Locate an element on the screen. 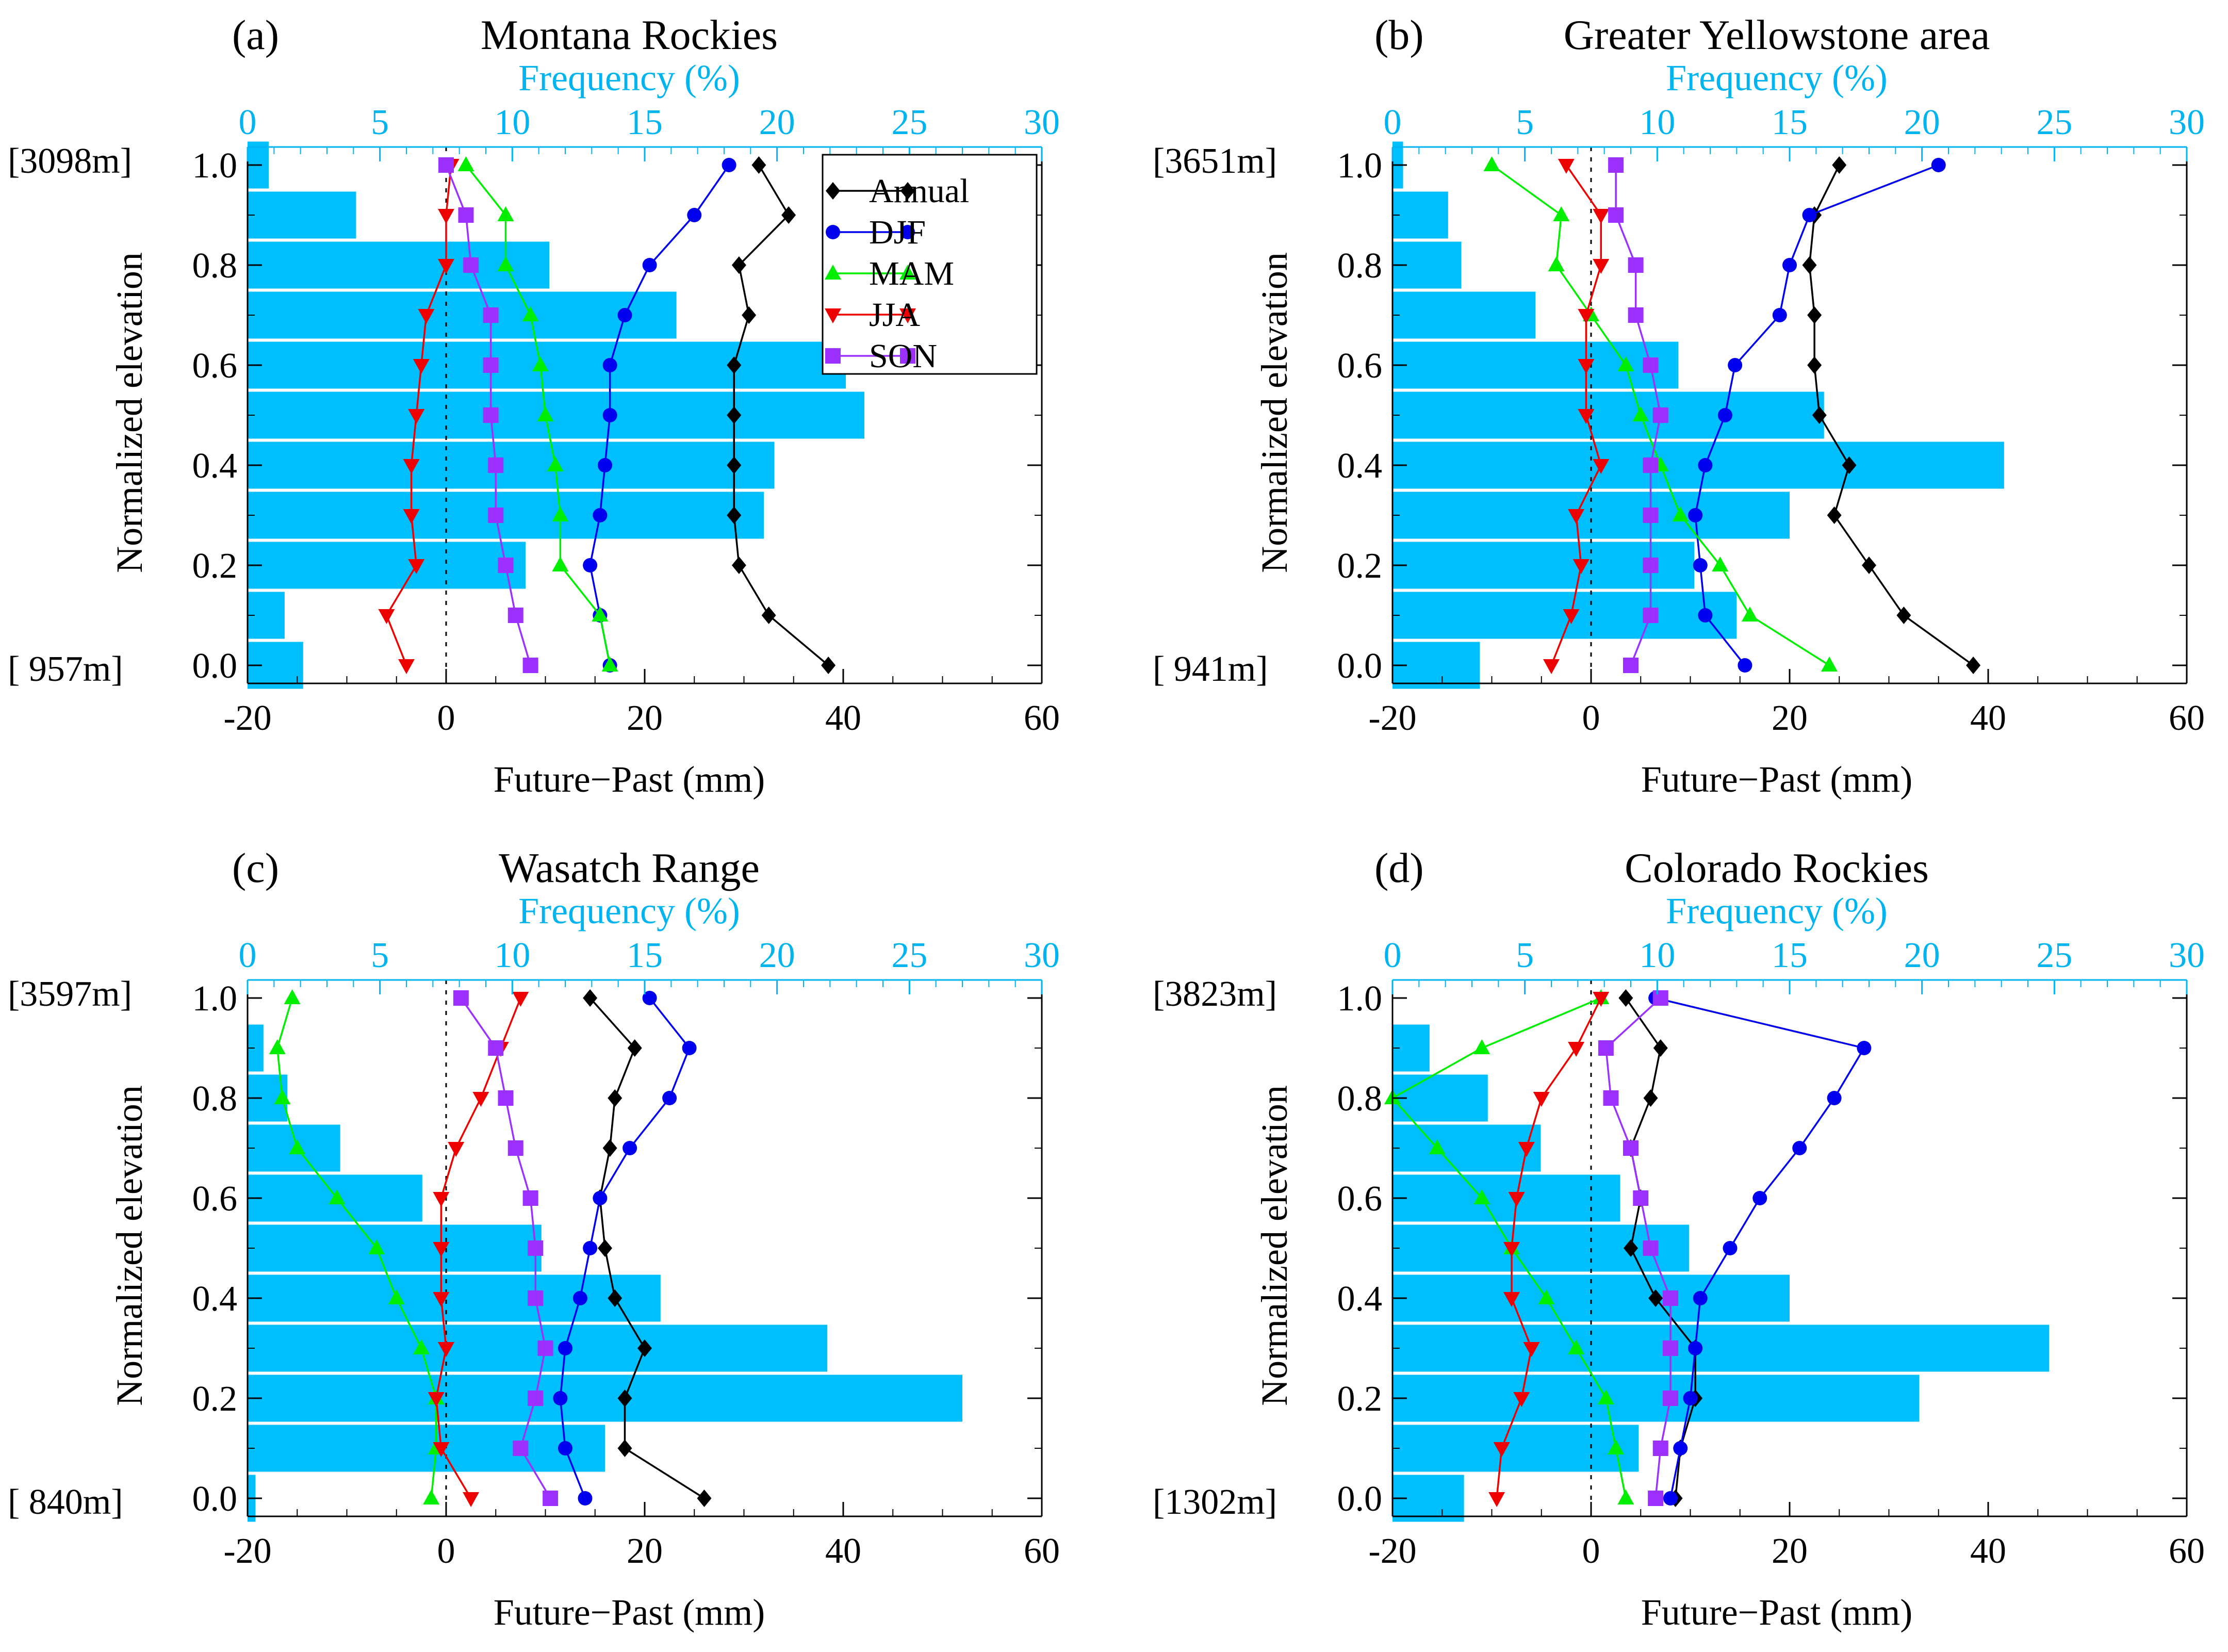 This screenshot has width=2228, height=1652. legend-label-jja: JJA is located at coordinates (894, 315).